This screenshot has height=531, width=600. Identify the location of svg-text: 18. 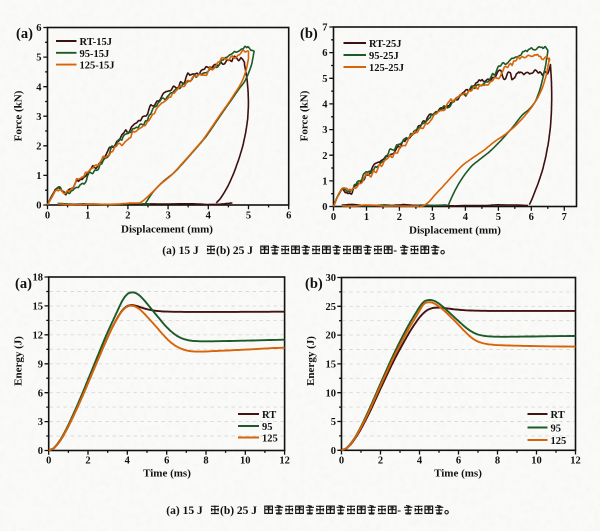
(38, 278).